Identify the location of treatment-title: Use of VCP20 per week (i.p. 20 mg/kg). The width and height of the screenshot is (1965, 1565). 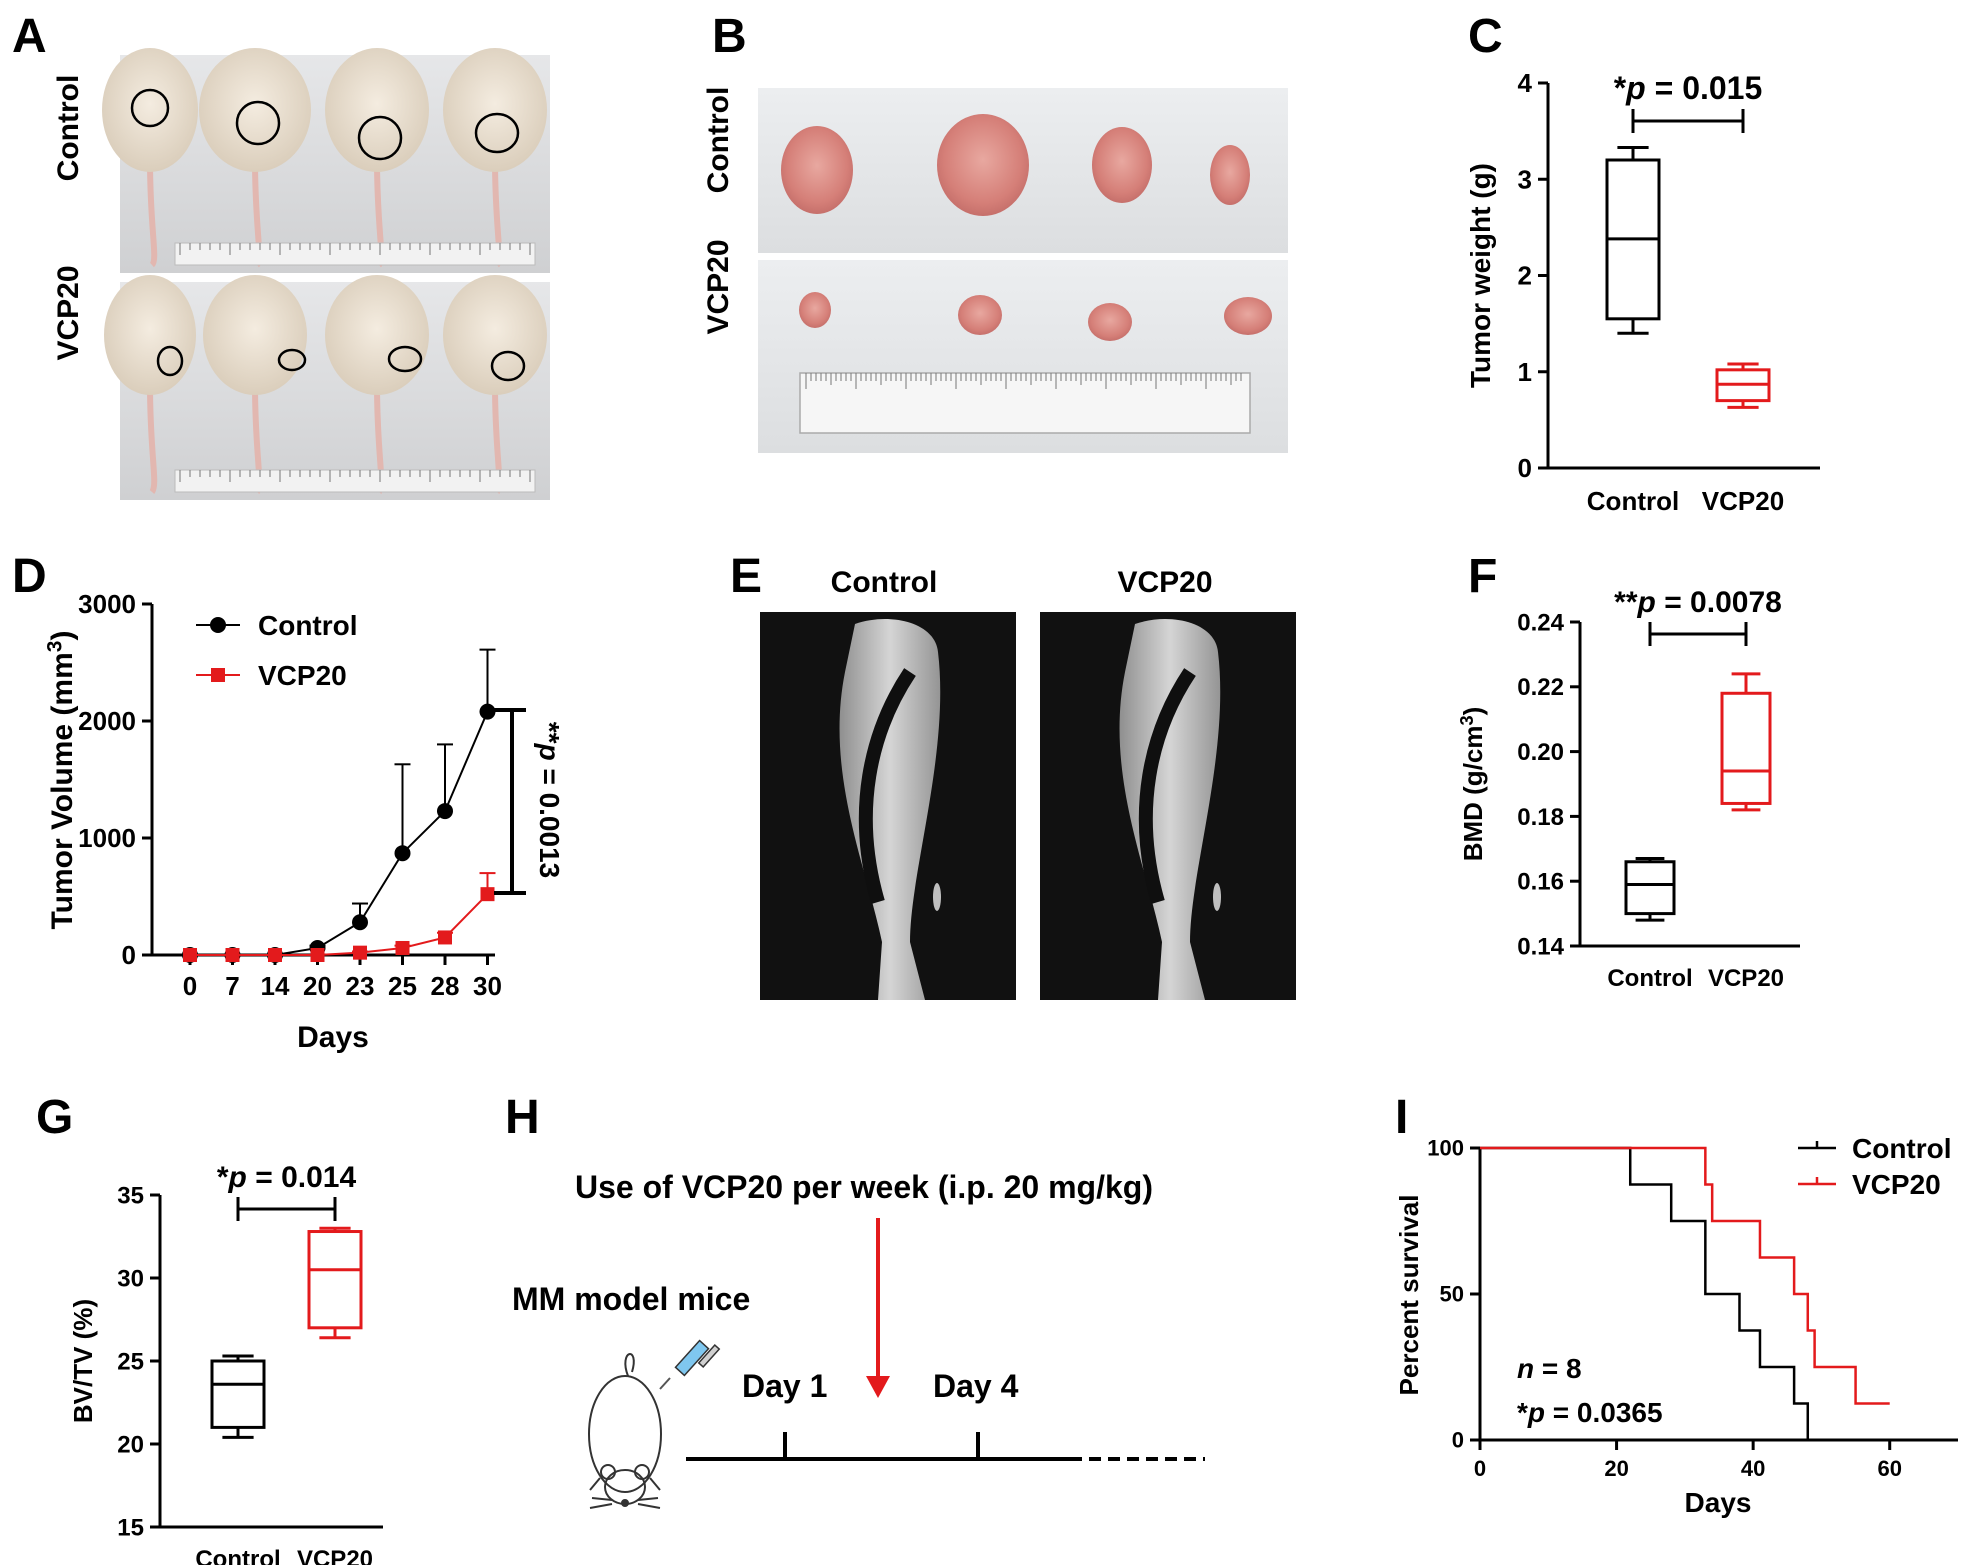
(864, 1187).